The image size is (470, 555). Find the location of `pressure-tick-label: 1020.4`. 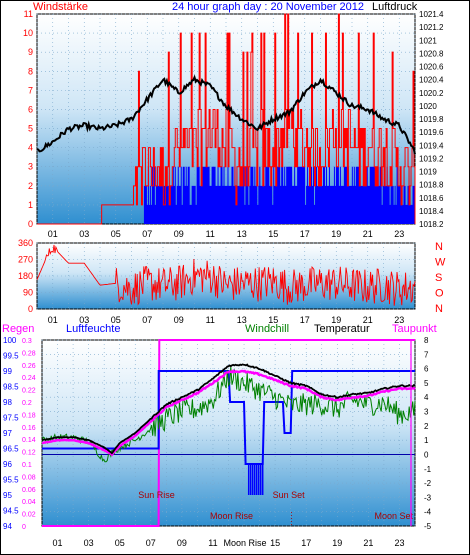

pressure-tick-label: 1020.4 is located at coordinates (431, 80).